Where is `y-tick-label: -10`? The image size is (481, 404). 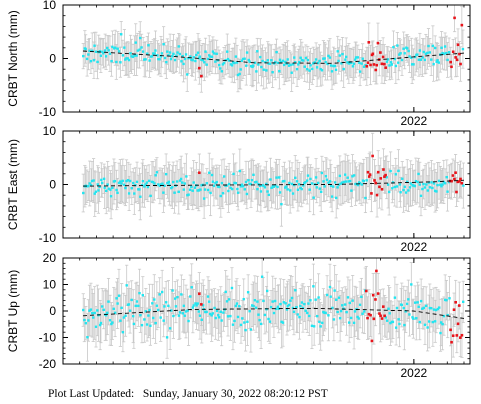
y-tick-label: -10 is located at coordinates (48, 112).